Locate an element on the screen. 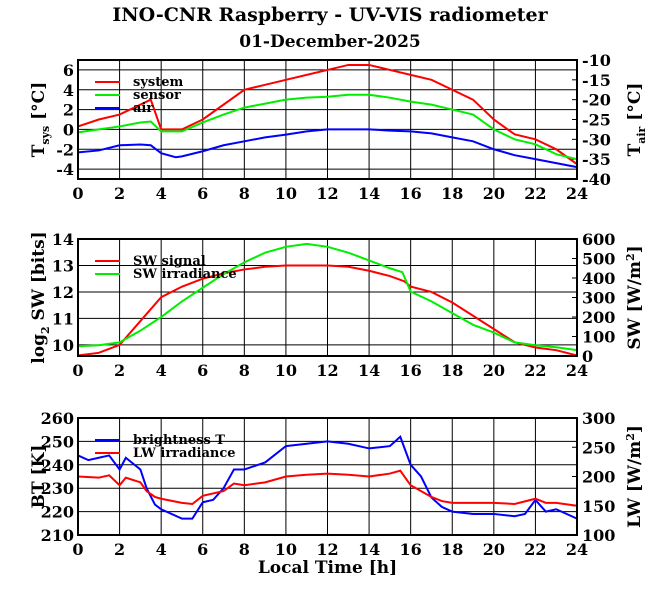 Image resolution: width=660 pixels, height=595 pixels. series-line-sw-signal is located at coordinates (327, 310).